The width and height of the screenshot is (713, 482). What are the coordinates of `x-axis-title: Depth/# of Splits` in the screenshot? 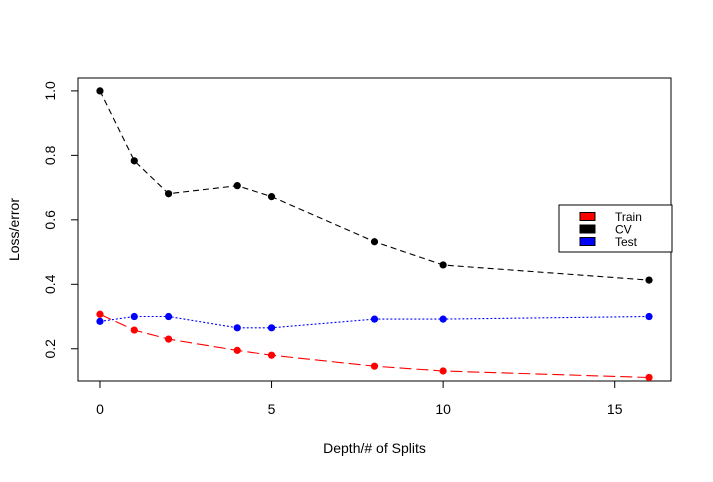 It's located at (374, 448).